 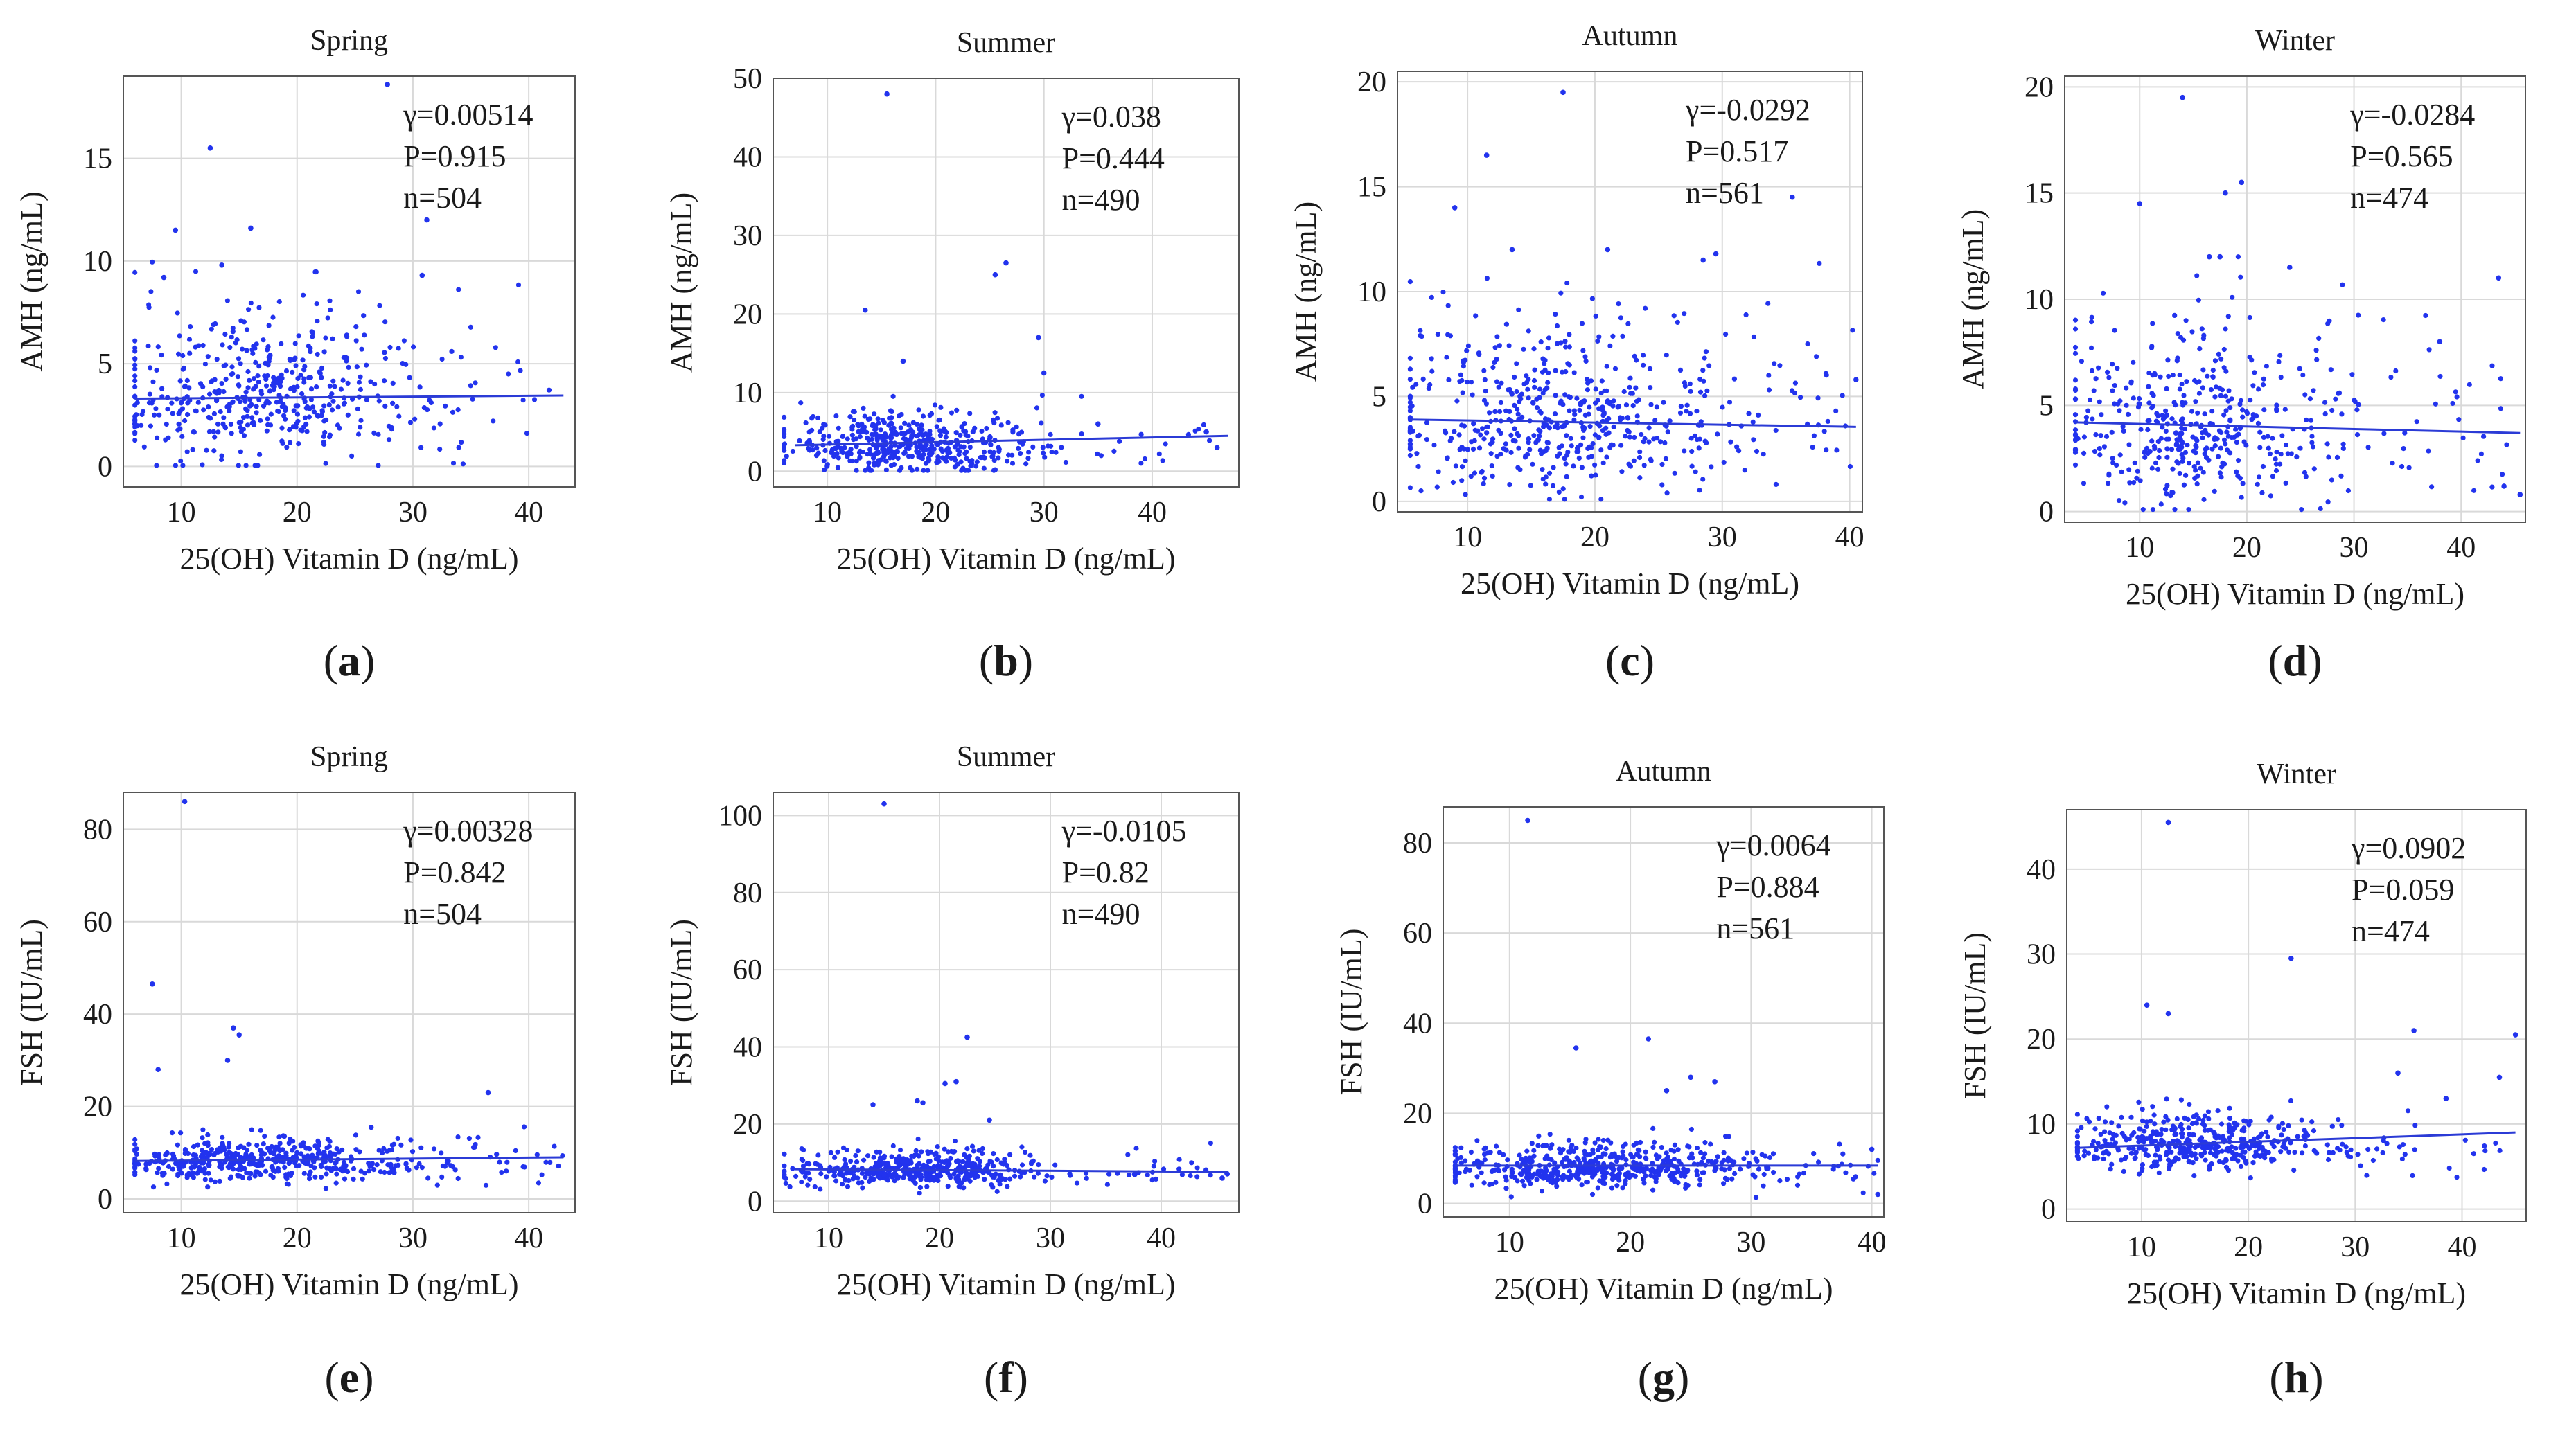 What do you see at coordinates (748, 157) in the screenshot?
I see `y-tick-label: 40` at bounding box center [748, 157].